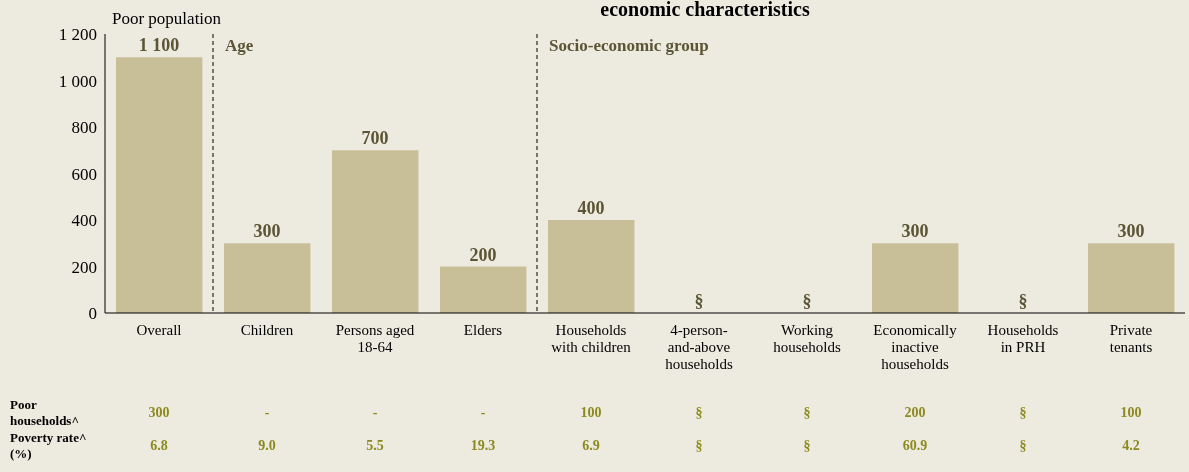 This screenshot has width=1189, height=472. What do you see at coordinates (84, 221) in the screenshot?
I see `y-tick-label: 400` at bounding box center [84, 221].